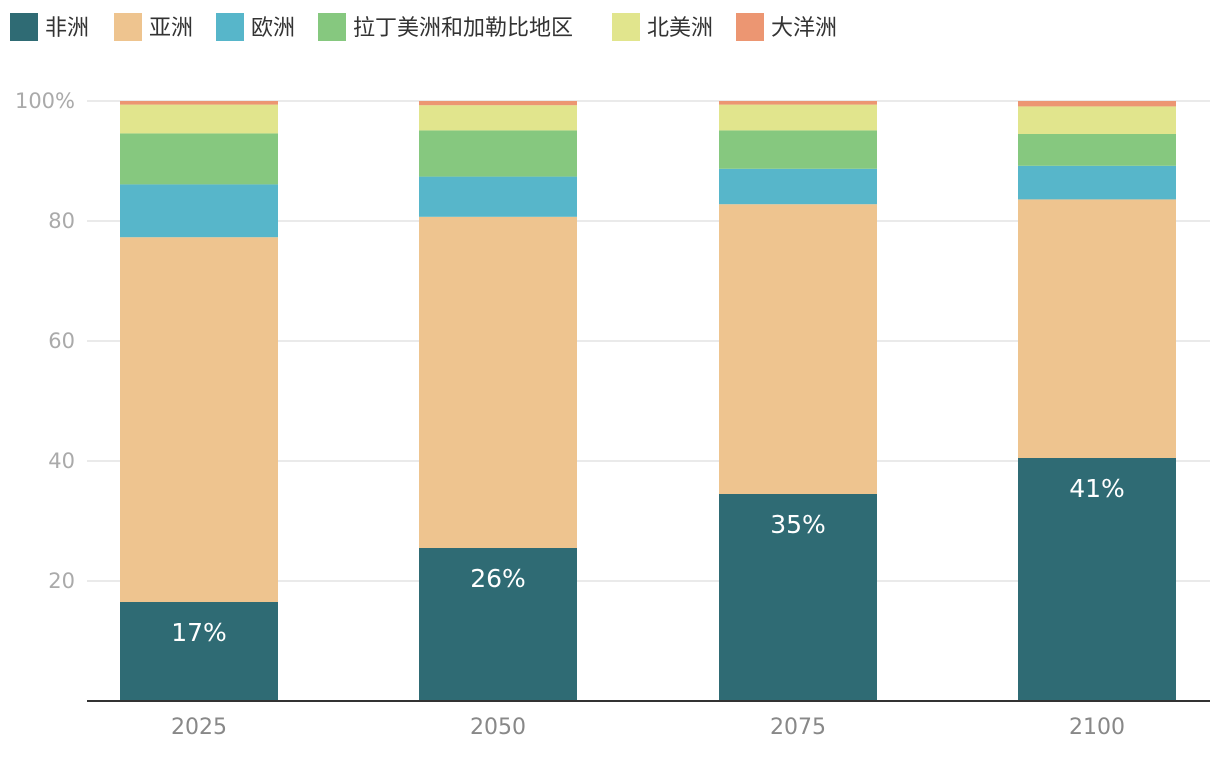  Describe the element at coordinates (273, 28) in the screenshot. I see `legend-label-2: 欧洲` at that location.